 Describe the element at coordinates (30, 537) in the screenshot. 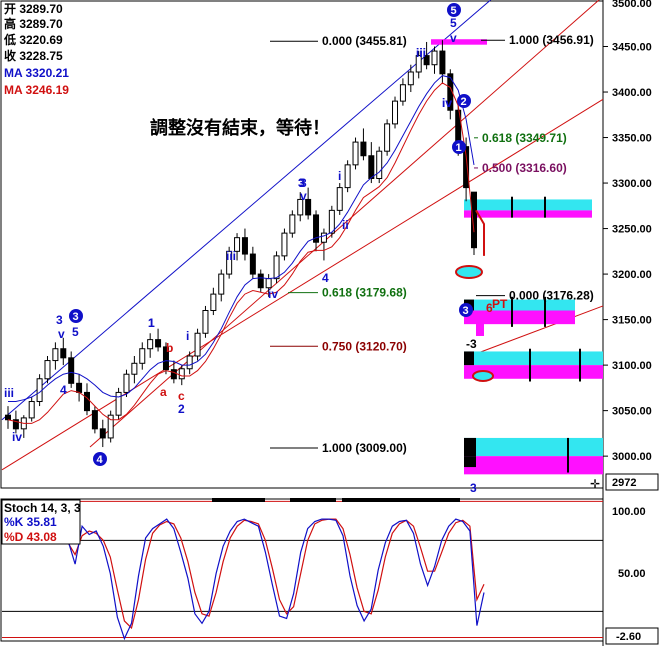

I see `stoch-d-legend: %D 43.08` at that location.